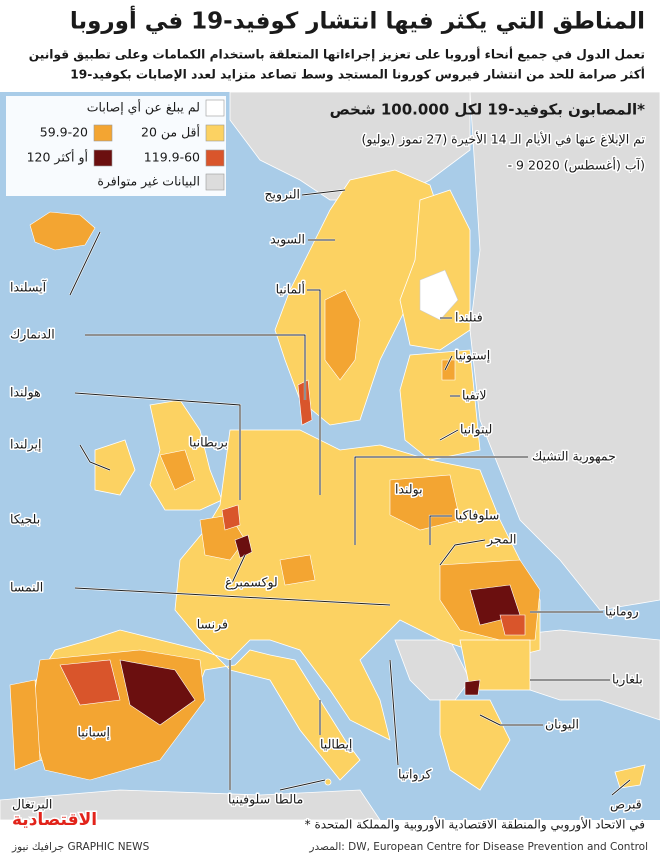  Describe the element at coordinates (148, 182) in the screenshot. I see `legend-label: البيانات غير متوافرة` at that location.